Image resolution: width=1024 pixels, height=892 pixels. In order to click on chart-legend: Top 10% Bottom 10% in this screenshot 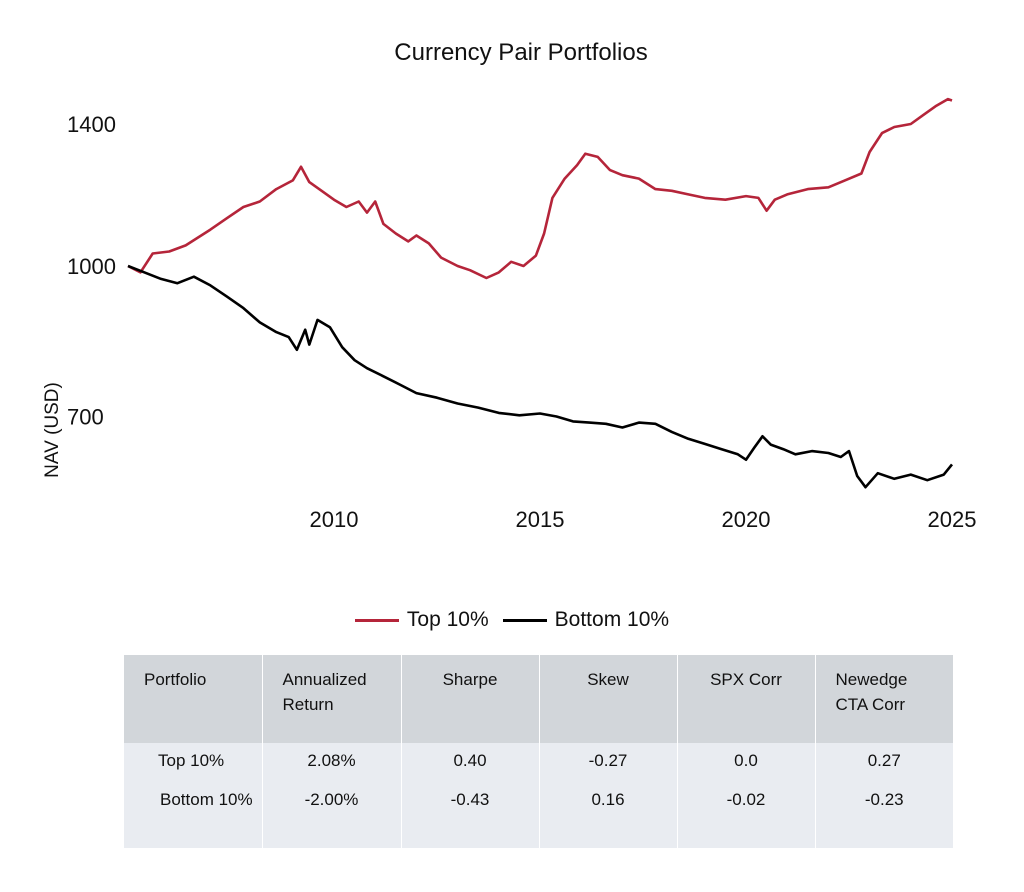, I will do `click(512, 620)`.